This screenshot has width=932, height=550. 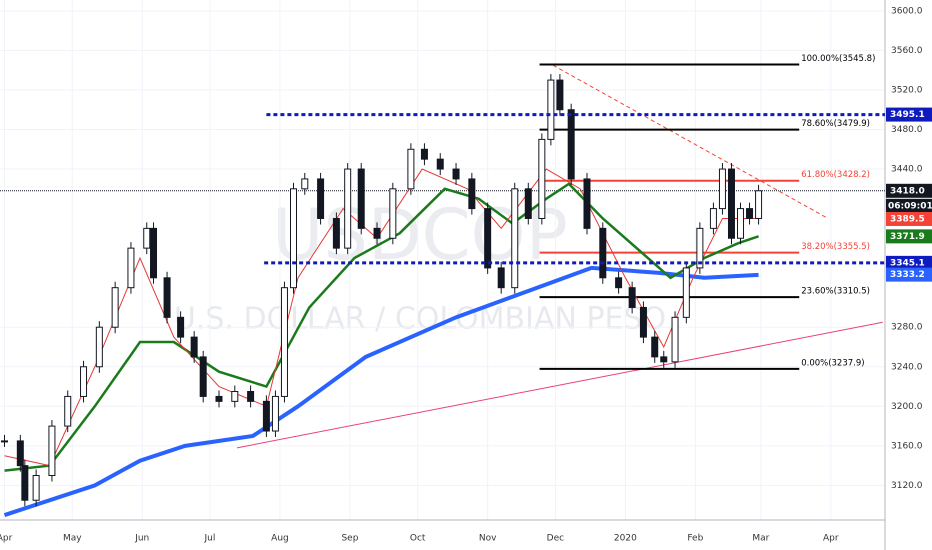 I want to click on timer-box, so click(x=909, y=205).